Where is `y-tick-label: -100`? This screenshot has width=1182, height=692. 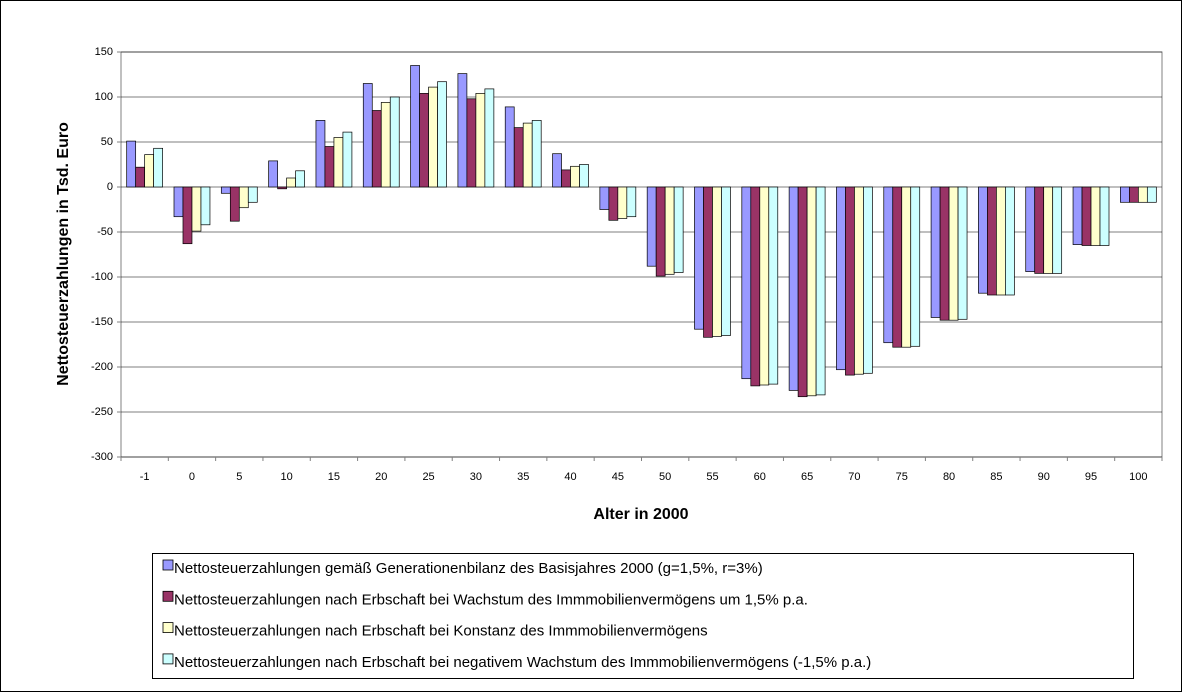
y-tick-label: -100 is located at coordinates (102, 277).